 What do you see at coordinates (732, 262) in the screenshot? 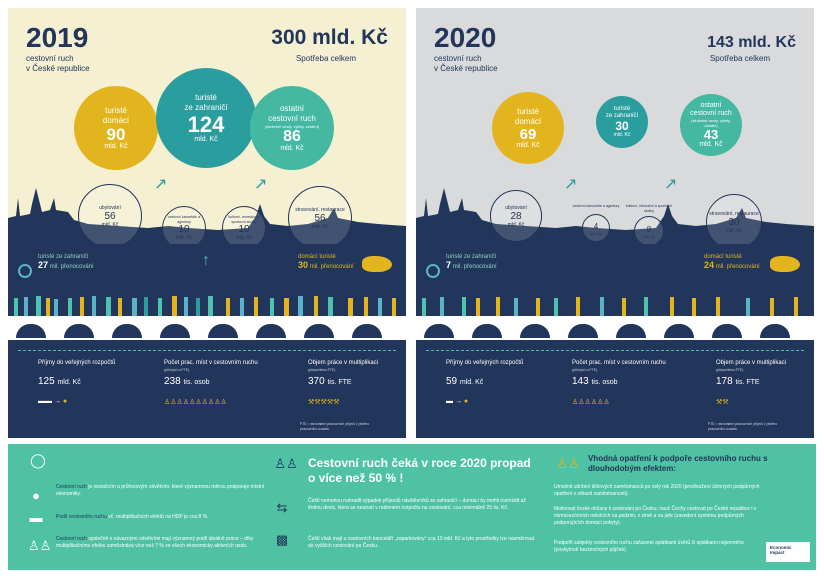
I see `domestic-tourists: domácí turisté 24 mil. přenocování` at bounding box center [732, 262].